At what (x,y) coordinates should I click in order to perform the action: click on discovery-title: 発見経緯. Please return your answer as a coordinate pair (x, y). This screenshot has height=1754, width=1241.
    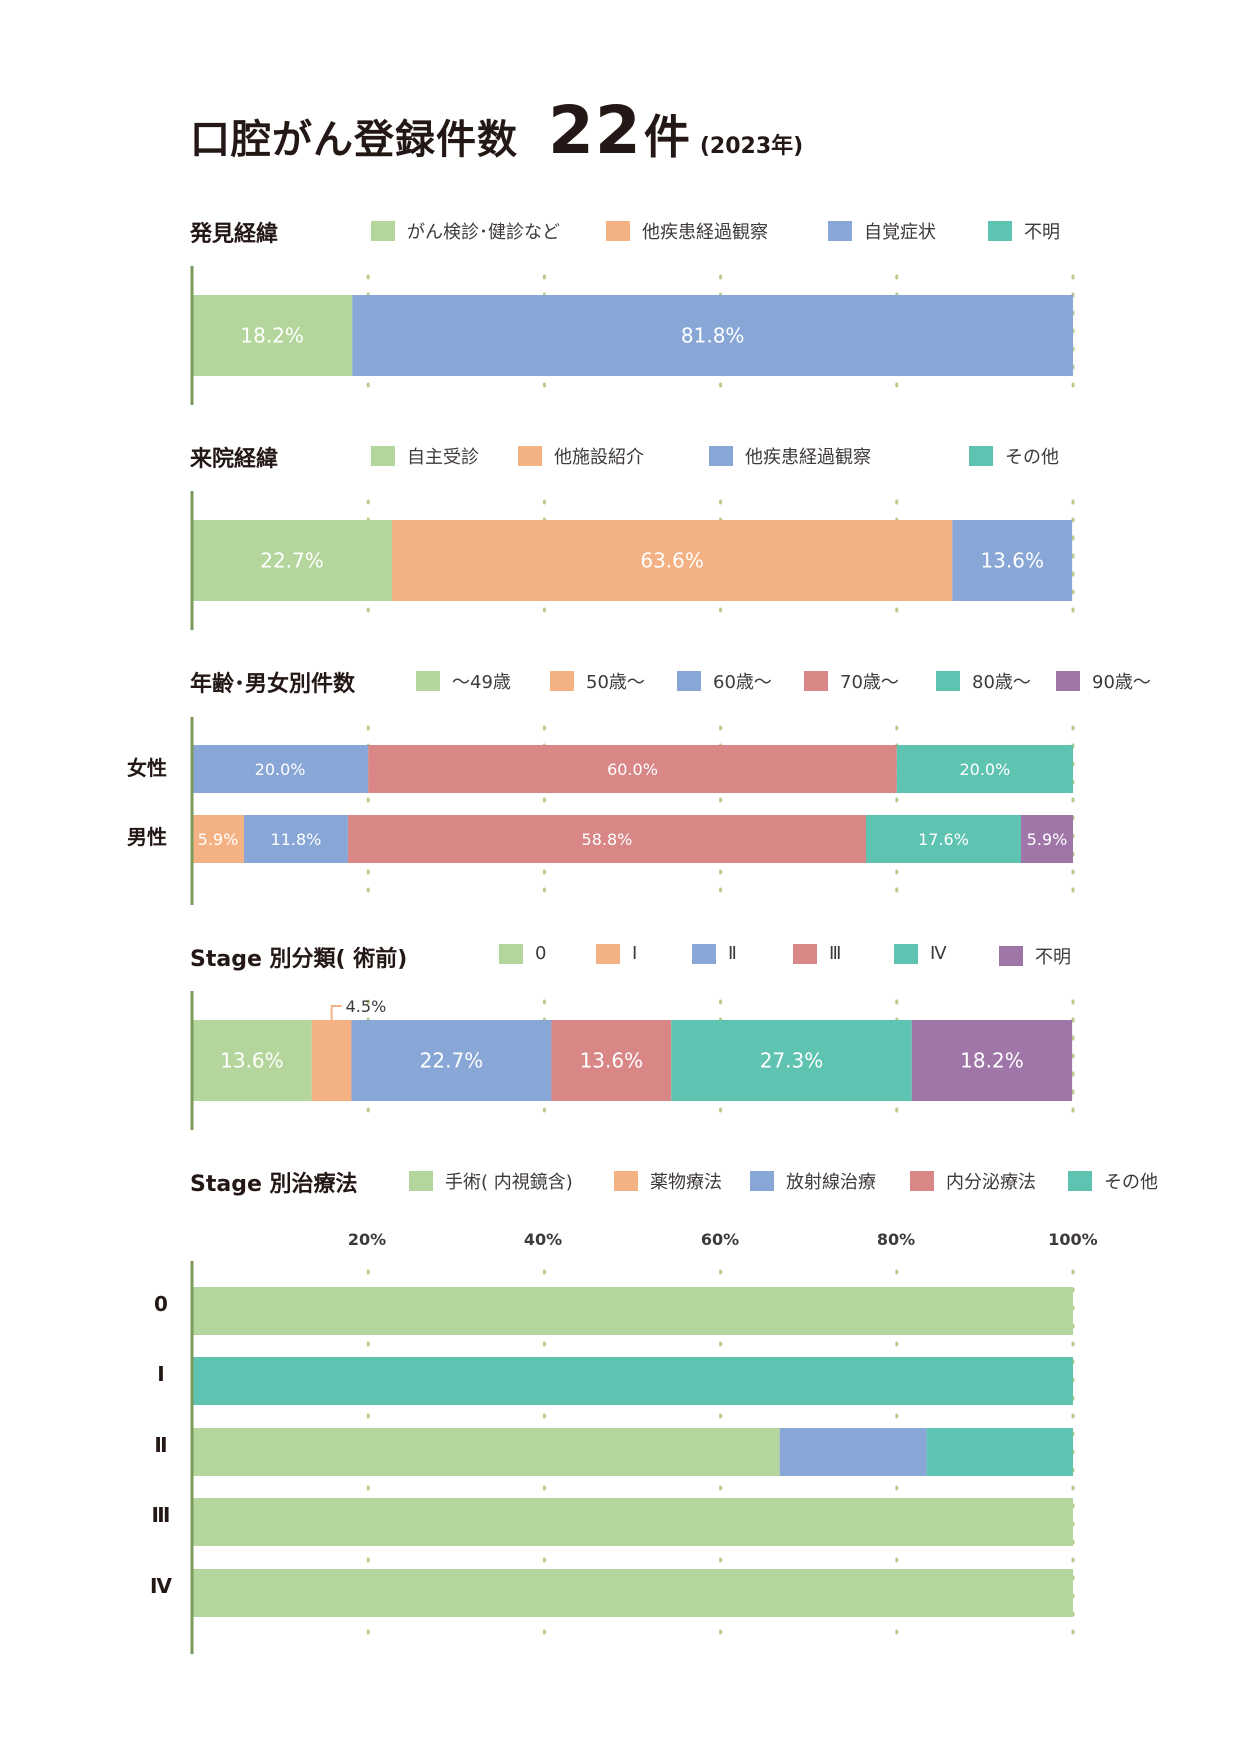
    Looking at the image, I should click on (234, 234).